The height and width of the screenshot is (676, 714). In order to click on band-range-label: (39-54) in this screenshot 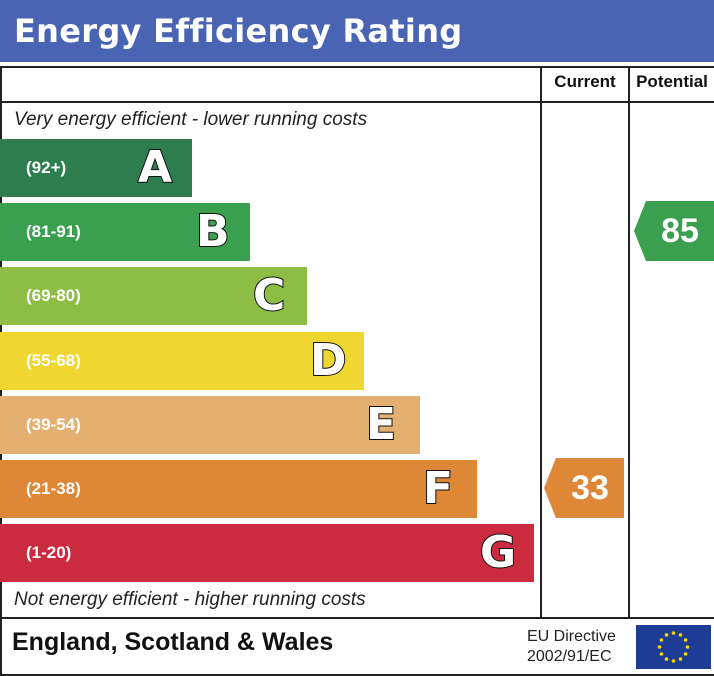, I will do `click(53, 424)`.